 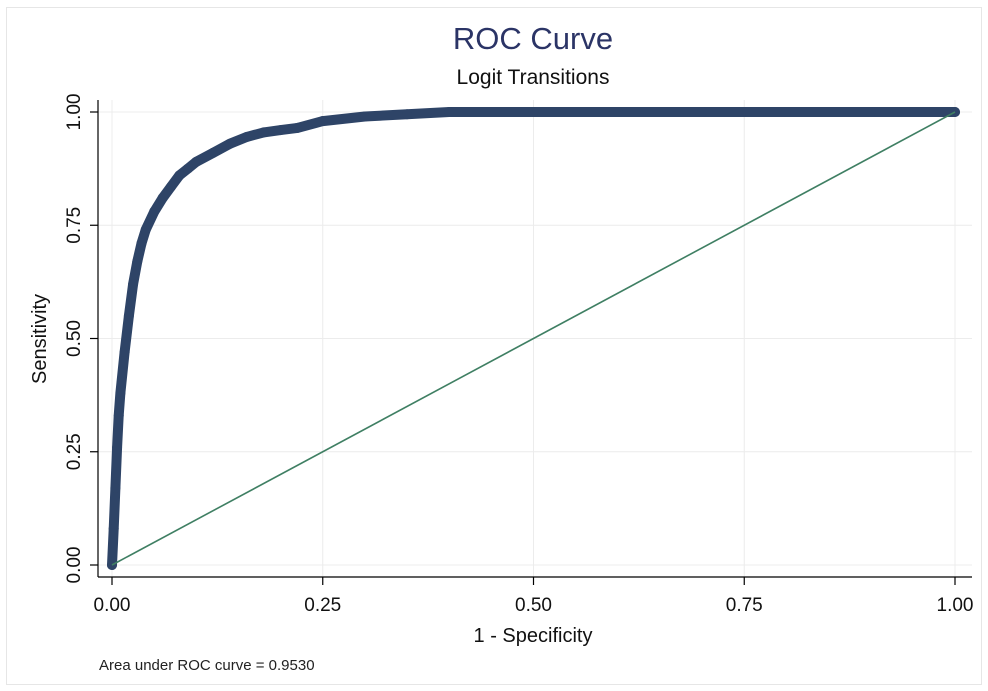 I want to click on y-tick-label: 0.75, so click(x=74, y=225).